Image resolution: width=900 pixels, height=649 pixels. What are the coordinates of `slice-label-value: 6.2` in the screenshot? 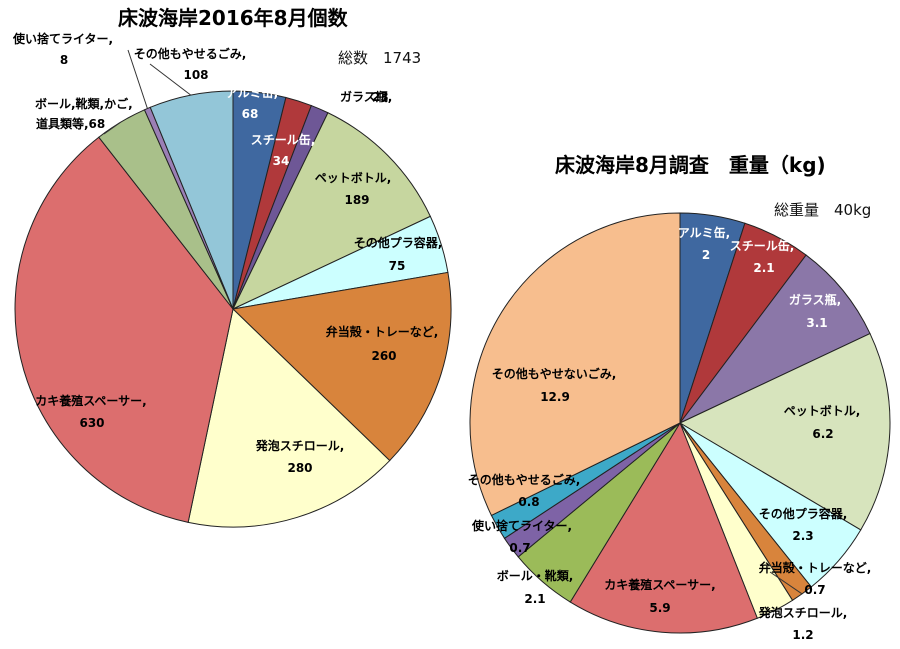 It's located at (822, 434).